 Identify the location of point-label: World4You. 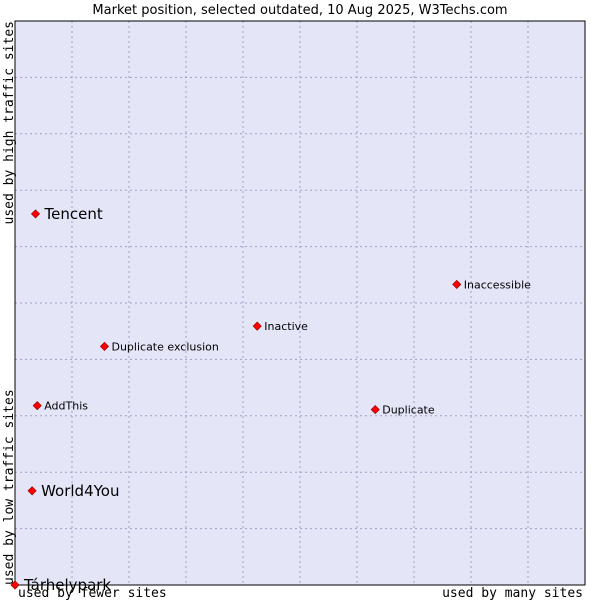
(80, 491).